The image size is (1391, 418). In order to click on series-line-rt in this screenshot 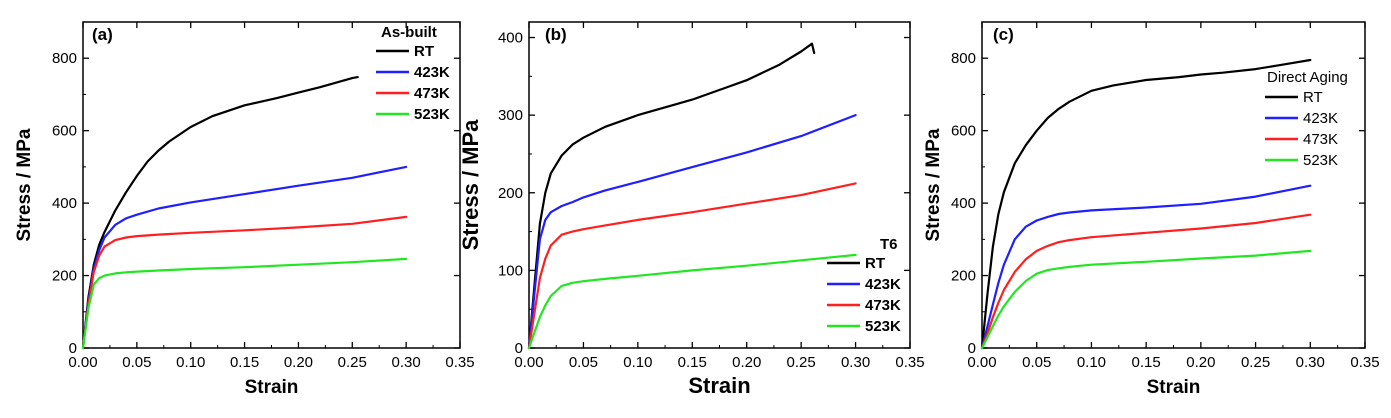, I will do `click(220, 213)`.